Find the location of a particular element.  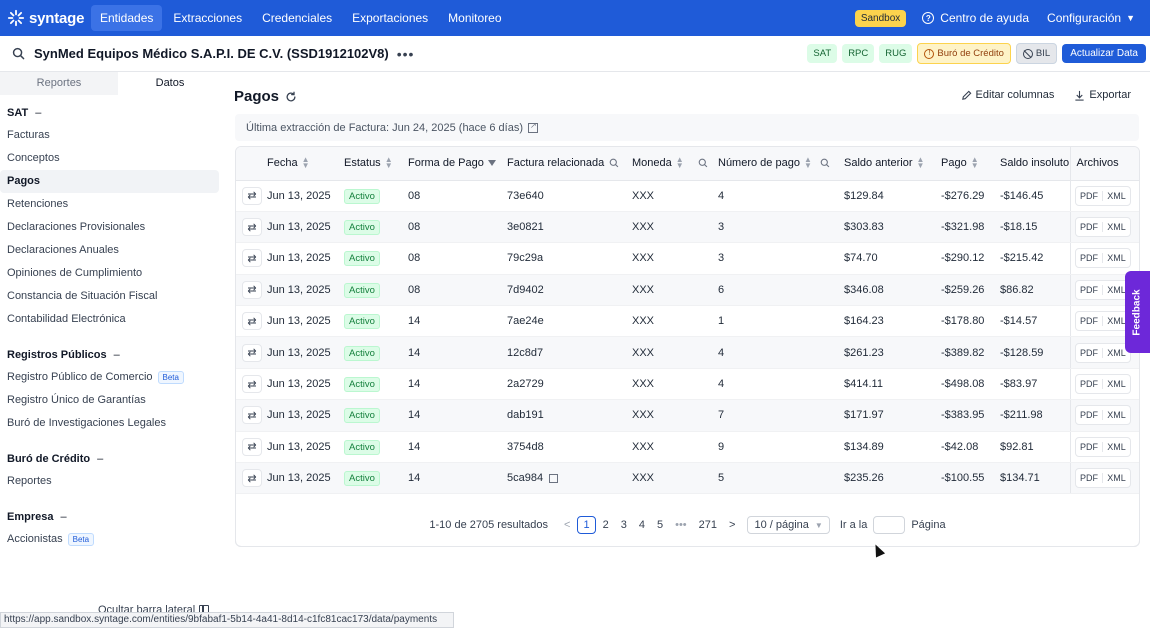

factura-id: 79c29a is located at coordinates (525, 258).